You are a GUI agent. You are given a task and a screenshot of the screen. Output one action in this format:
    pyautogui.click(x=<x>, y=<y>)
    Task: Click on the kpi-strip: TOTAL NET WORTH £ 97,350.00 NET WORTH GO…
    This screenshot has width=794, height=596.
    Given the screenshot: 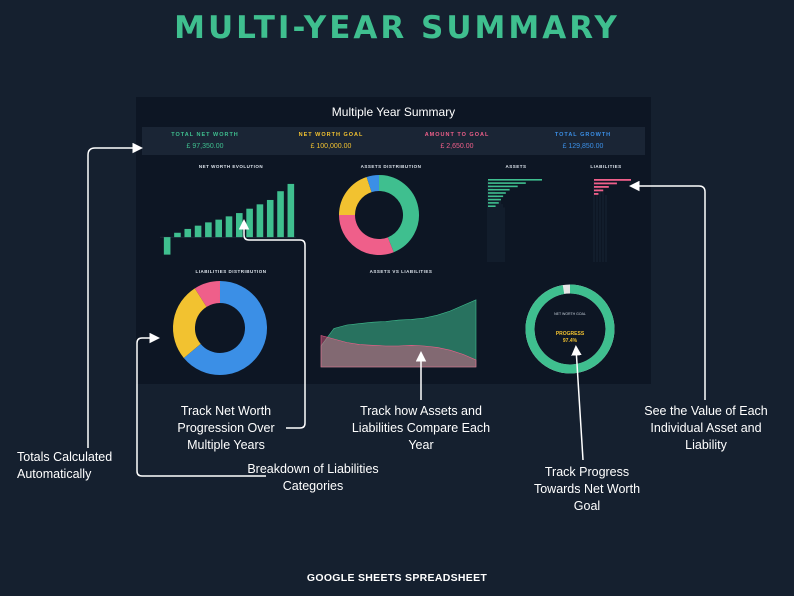 What is the action you would take?
    pyautogui.click(x=393, y=141)
    